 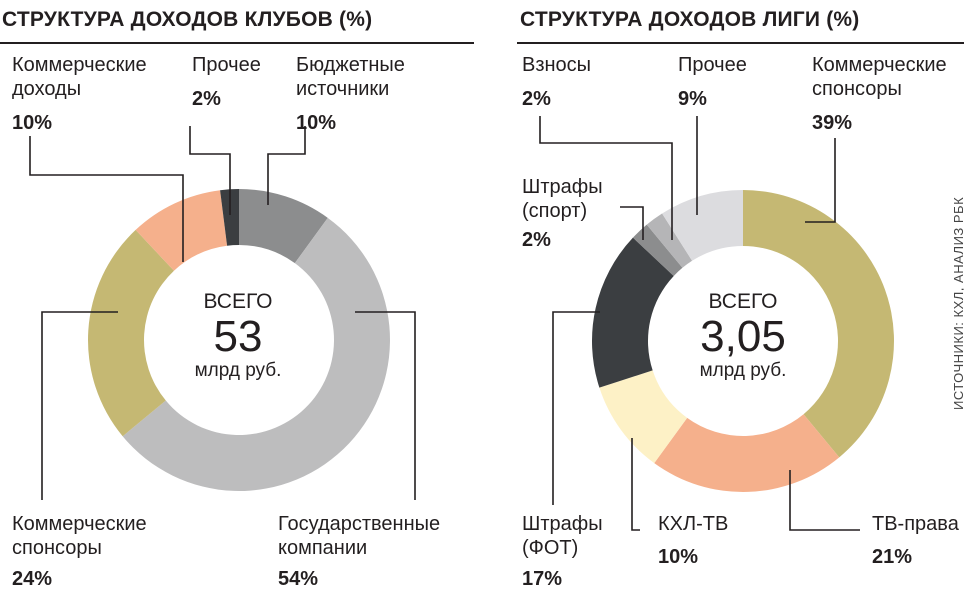 I want to click on label-budget: Бюджетные источники, so click(x=350, y=77).